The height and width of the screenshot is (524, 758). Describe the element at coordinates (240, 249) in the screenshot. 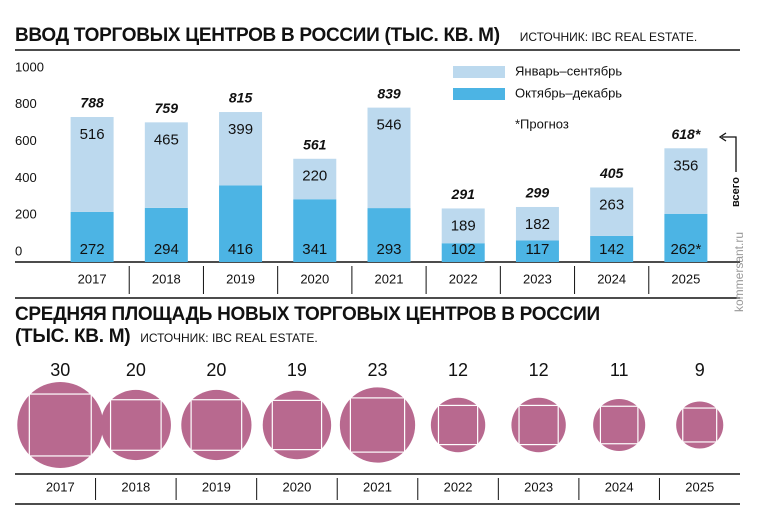

I see `value-label: 416` at that location.